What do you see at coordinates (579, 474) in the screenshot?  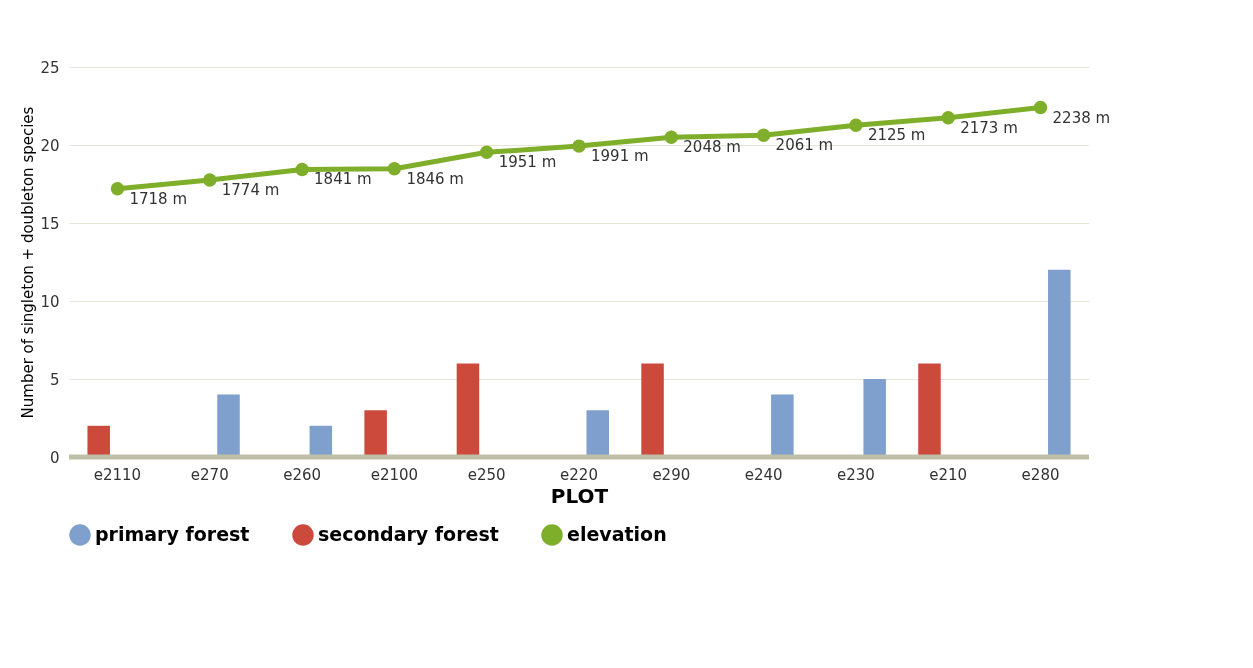 I see `x-tick-label: e220` at bounding box center [579, 474].